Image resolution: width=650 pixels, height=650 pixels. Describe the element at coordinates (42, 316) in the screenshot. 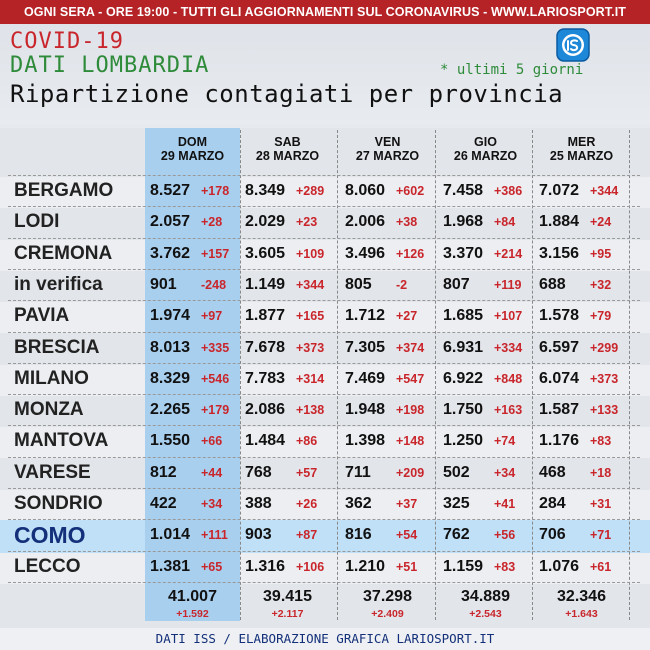

I see `province-name: PAVIA` at that location.